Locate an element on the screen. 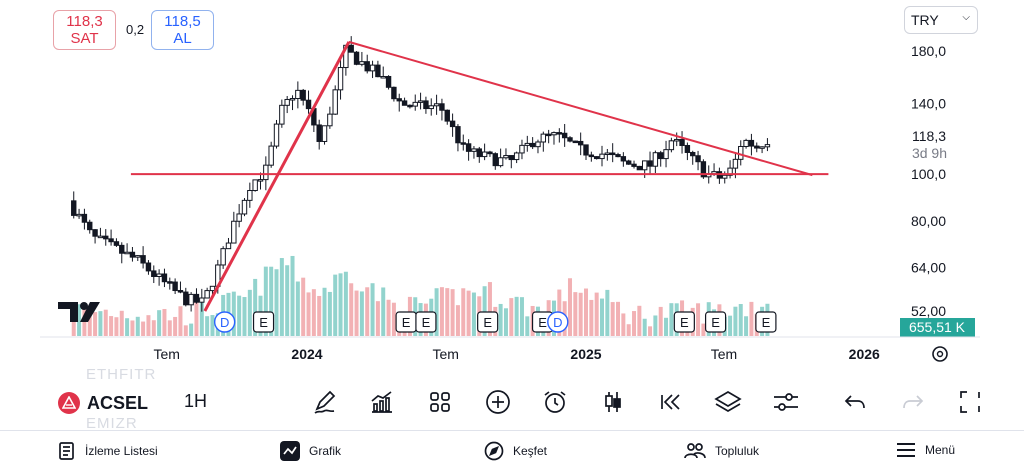  currency-select: TRY ⌵ is located at coordinates (941, 20).